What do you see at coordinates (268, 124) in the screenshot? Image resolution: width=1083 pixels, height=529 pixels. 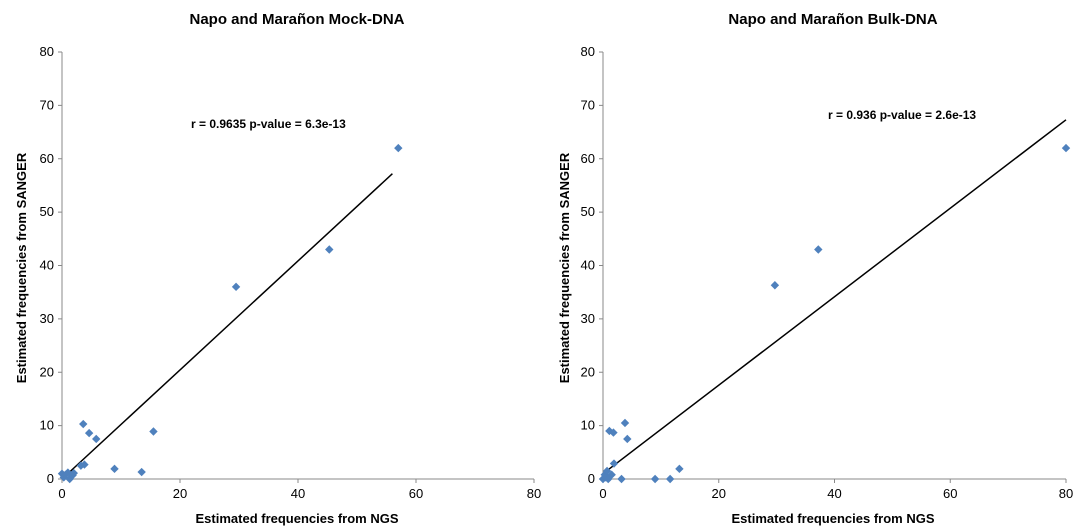 I see `correlation-annotation: r = 0.9635 p-value = 6.3e-13` at bounding box center [268, 124].